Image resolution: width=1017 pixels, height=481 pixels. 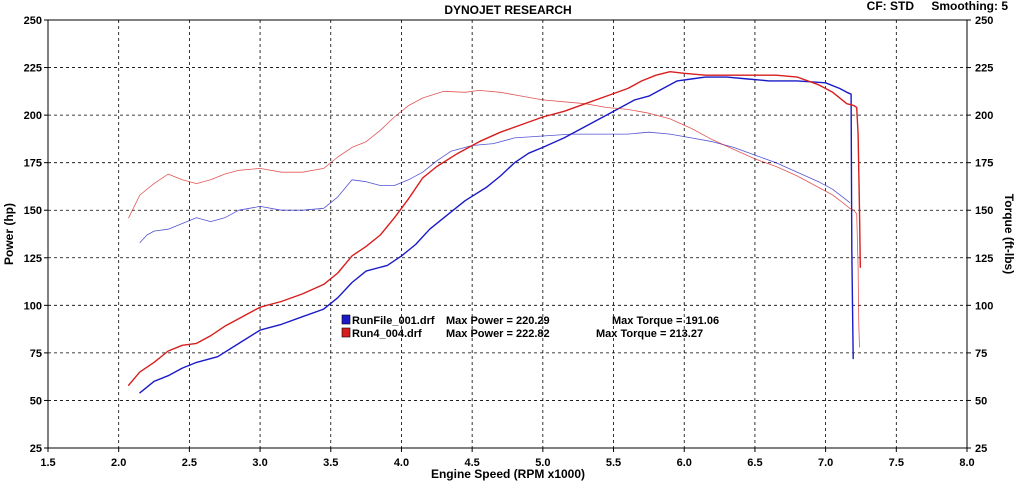 I want to click on y-tick-label-left: 250, so click(x=33, y=21).